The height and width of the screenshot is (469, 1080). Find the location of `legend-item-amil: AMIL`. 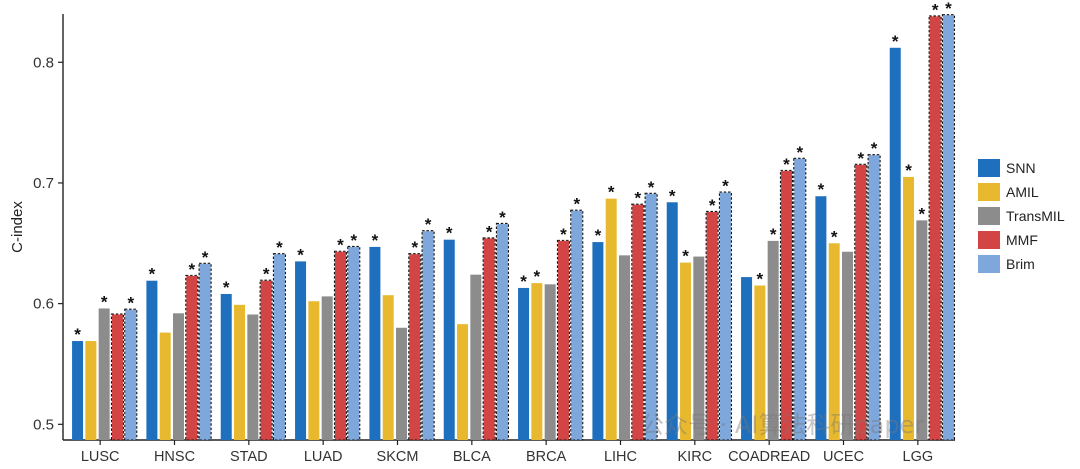

legend-item-amil: AMIL is located at coordinates (1021, 192).